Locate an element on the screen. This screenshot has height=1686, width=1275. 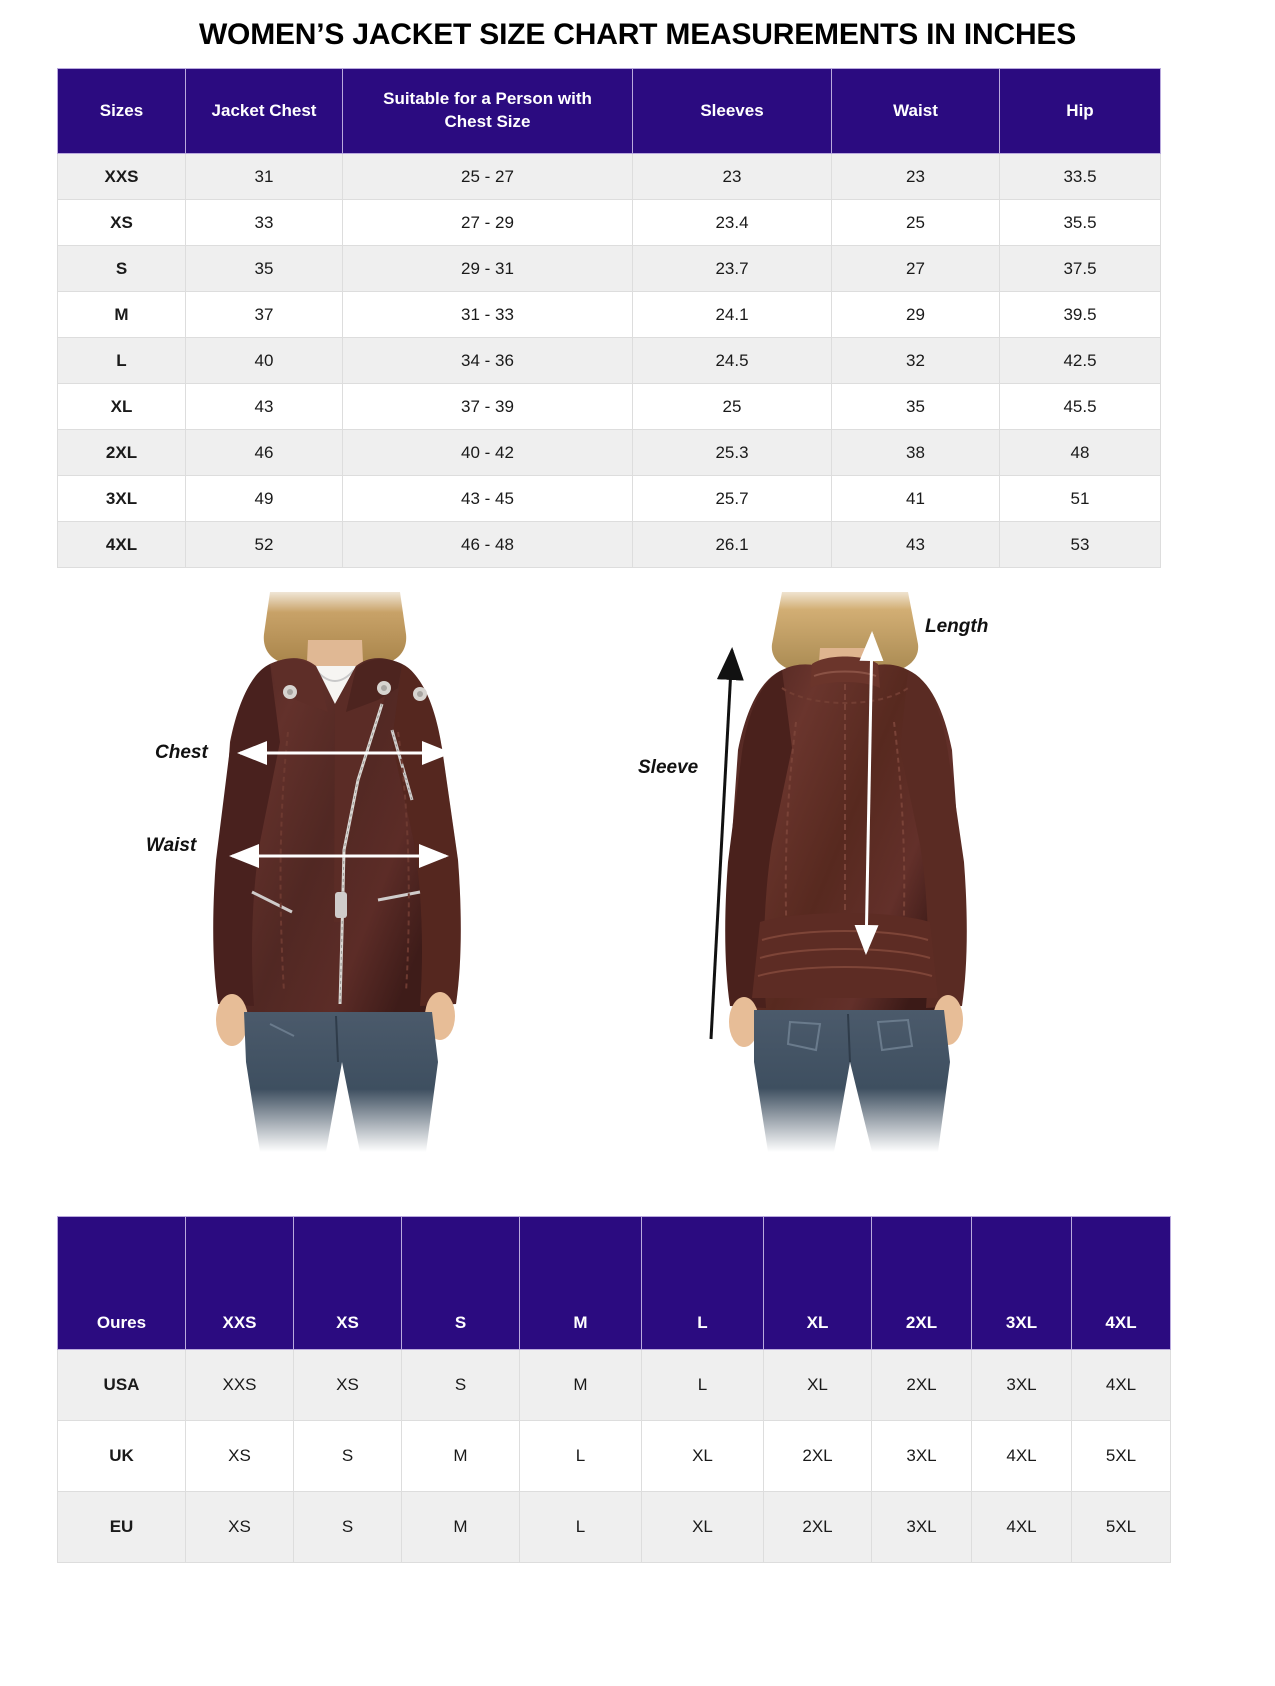
cell-sleeves: 23.7 is located at coordinates (732, 268).